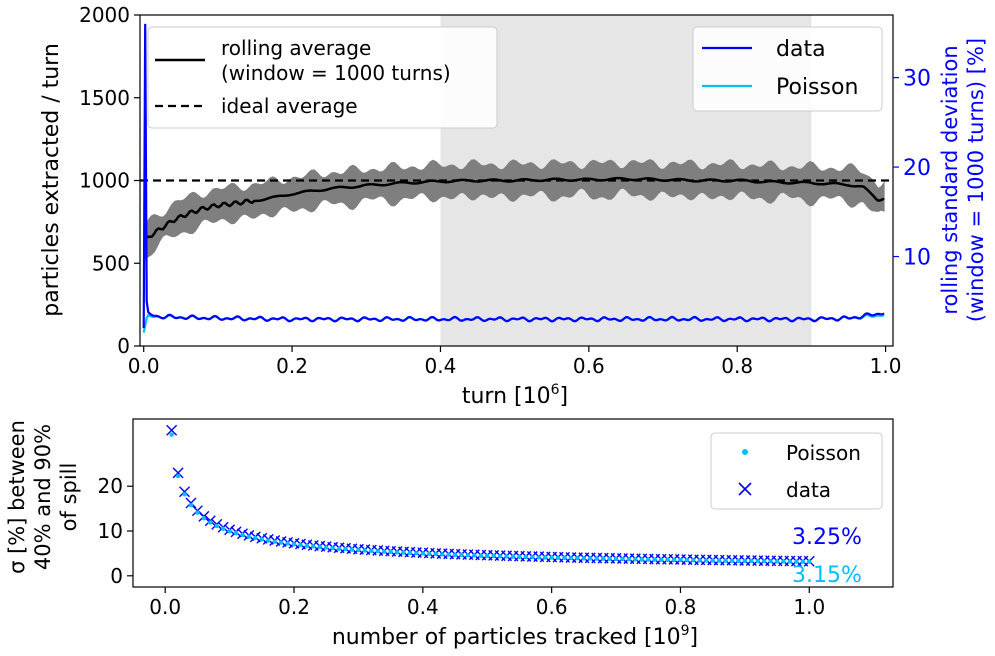 This screenshot has height=656, width=995. I want to click on bottom-x-tick-label: 0.4, so click(423, 607).